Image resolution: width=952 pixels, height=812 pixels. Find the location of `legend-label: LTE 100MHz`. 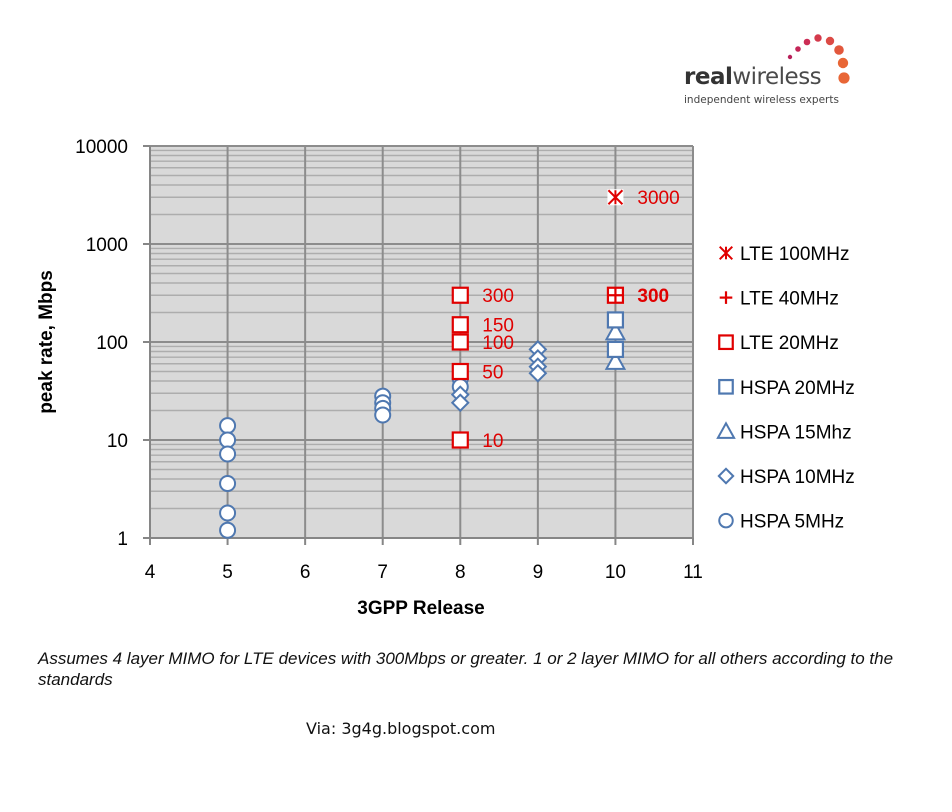

legend-label: LTE 100MHz is located at coordinates (794, 254).